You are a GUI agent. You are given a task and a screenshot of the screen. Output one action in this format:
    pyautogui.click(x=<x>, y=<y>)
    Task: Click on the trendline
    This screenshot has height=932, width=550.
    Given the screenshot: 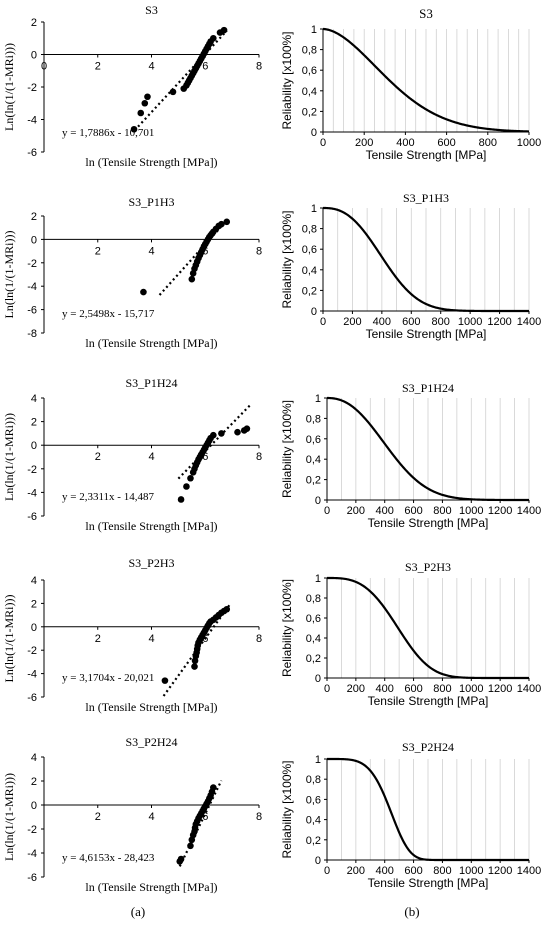 What is the action you would take?
    pyautogui.click(x=214, y=441)
    